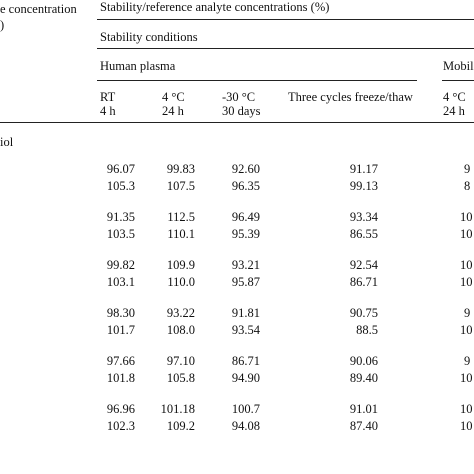  I want to click on rule-under-title, so click(285, 19).